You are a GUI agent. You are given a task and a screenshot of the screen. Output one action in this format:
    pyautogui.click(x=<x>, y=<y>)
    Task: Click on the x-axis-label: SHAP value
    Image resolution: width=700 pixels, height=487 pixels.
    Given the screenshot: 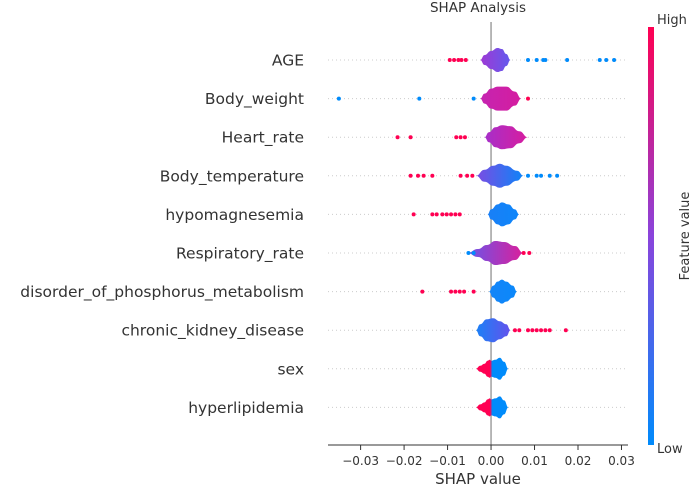 What is the action you would take?
    pyautogui.click(x=478, y=478)
    